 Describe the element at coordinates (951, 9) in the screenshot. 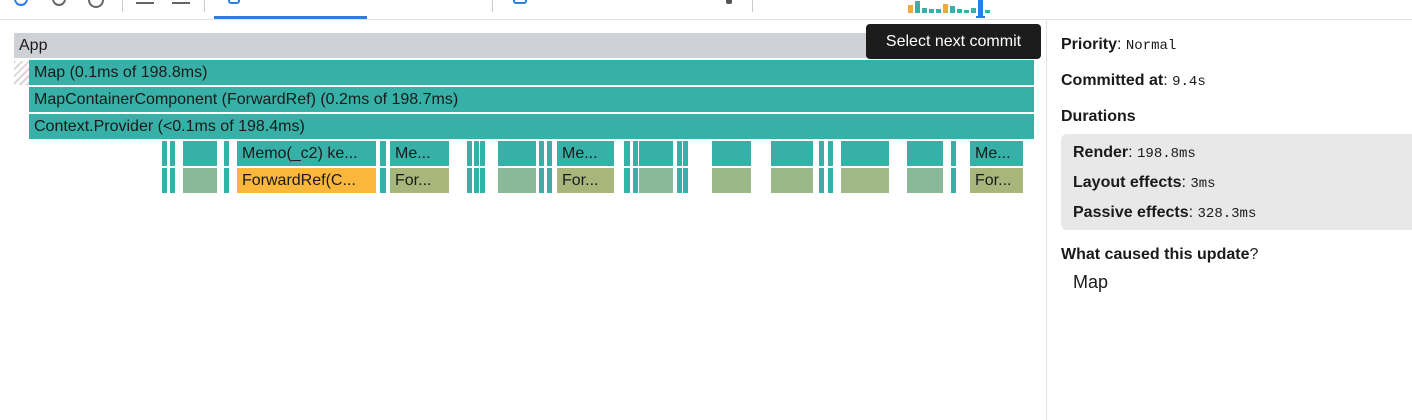

I see `commit-selector` at that location.